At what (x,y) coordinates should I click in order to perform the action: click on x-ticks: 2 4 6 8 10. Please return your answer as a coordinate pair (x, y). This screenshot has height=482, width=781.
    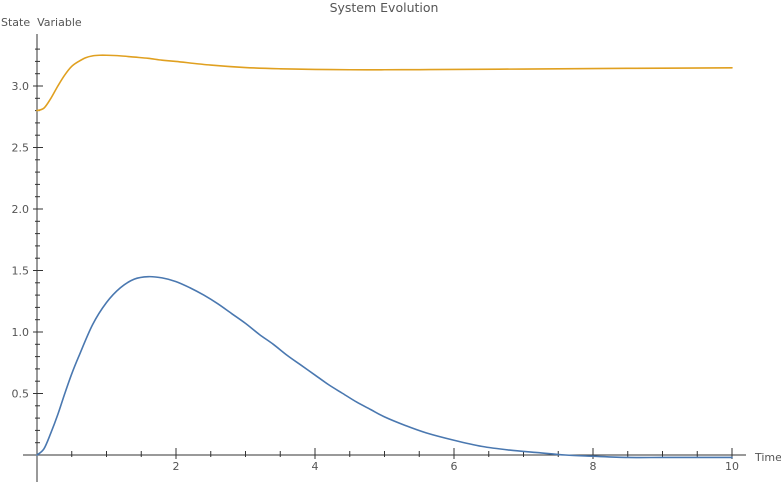
    Looking at the image, I should click on (405, 460).